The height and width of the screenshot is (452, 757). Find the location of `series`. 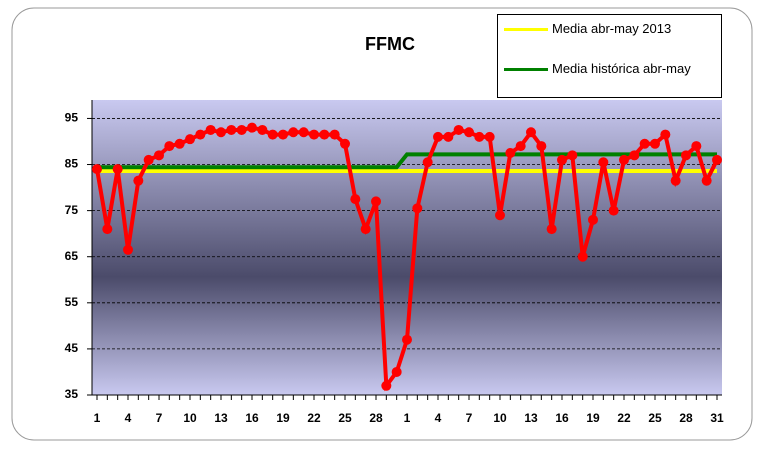

series is located at coordinates (407, 161).